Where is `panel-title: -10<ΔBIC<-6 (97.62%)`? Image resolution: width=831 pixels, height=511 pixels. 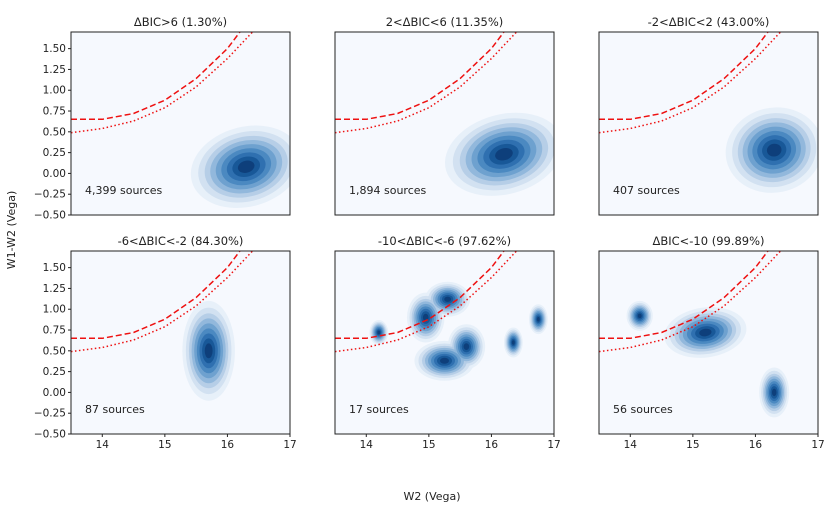 panel-title: -10<ΔBIC<-6 (97.62%) is located at coordinates (444, 241).